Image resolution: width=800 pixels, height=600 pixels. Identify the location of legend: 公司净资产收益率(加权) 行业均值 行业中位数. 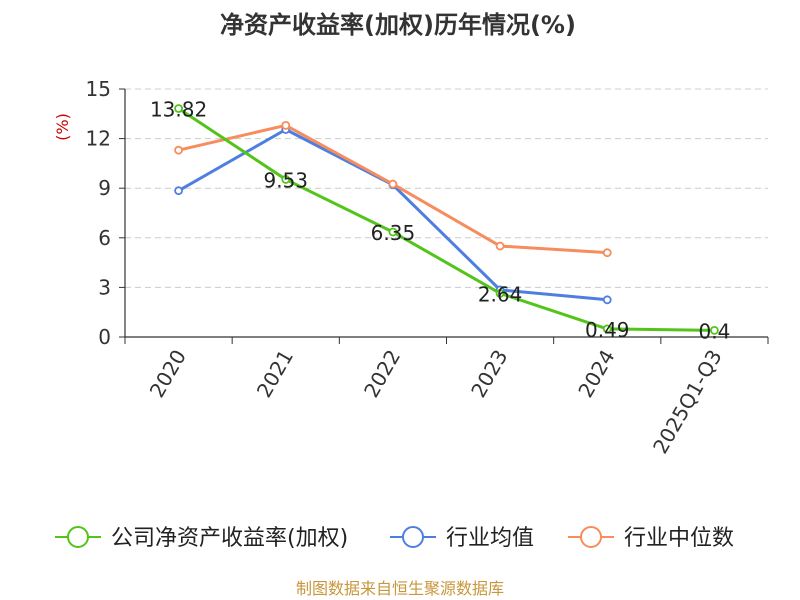
(394, 538).